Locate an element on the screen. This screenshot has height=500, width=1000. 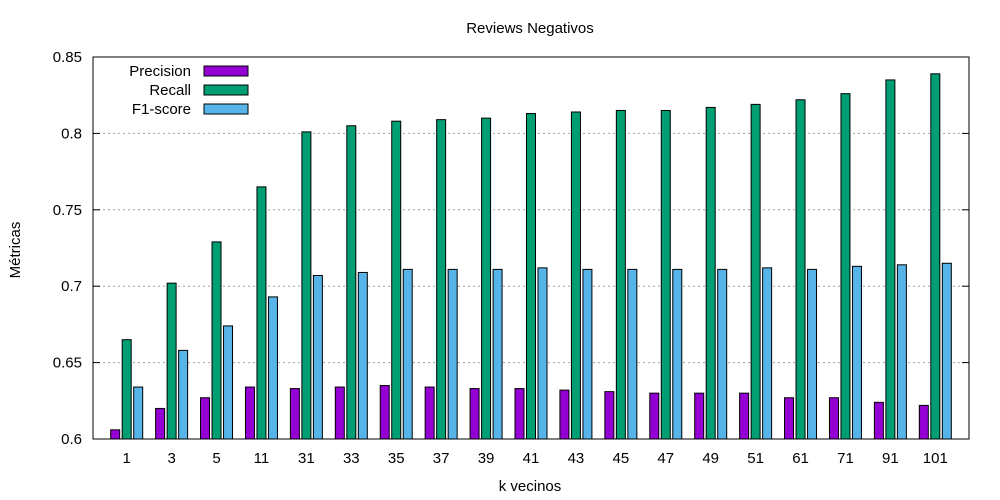
y-tick-label: 0.65 is located at coordinates (67, 363).